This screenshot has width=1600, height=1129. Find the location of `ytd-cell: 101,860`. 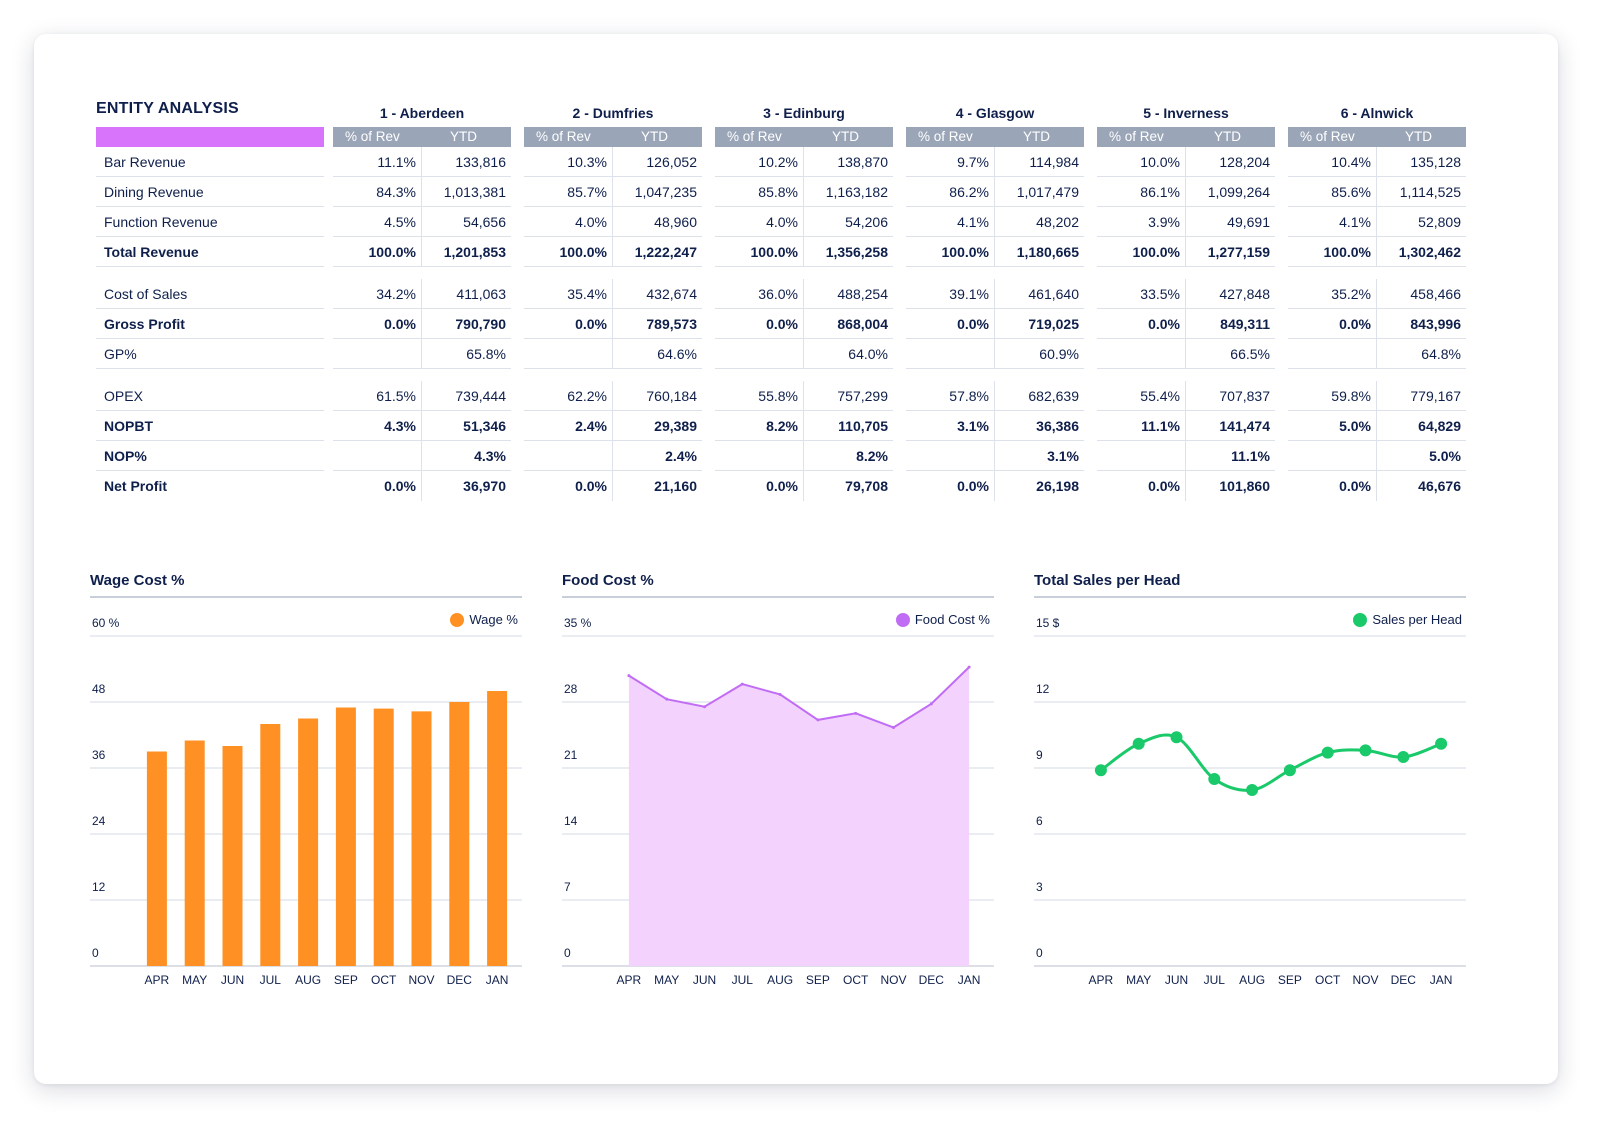

ytd-cell: 101,860 is located at coordinates (1244, 486).